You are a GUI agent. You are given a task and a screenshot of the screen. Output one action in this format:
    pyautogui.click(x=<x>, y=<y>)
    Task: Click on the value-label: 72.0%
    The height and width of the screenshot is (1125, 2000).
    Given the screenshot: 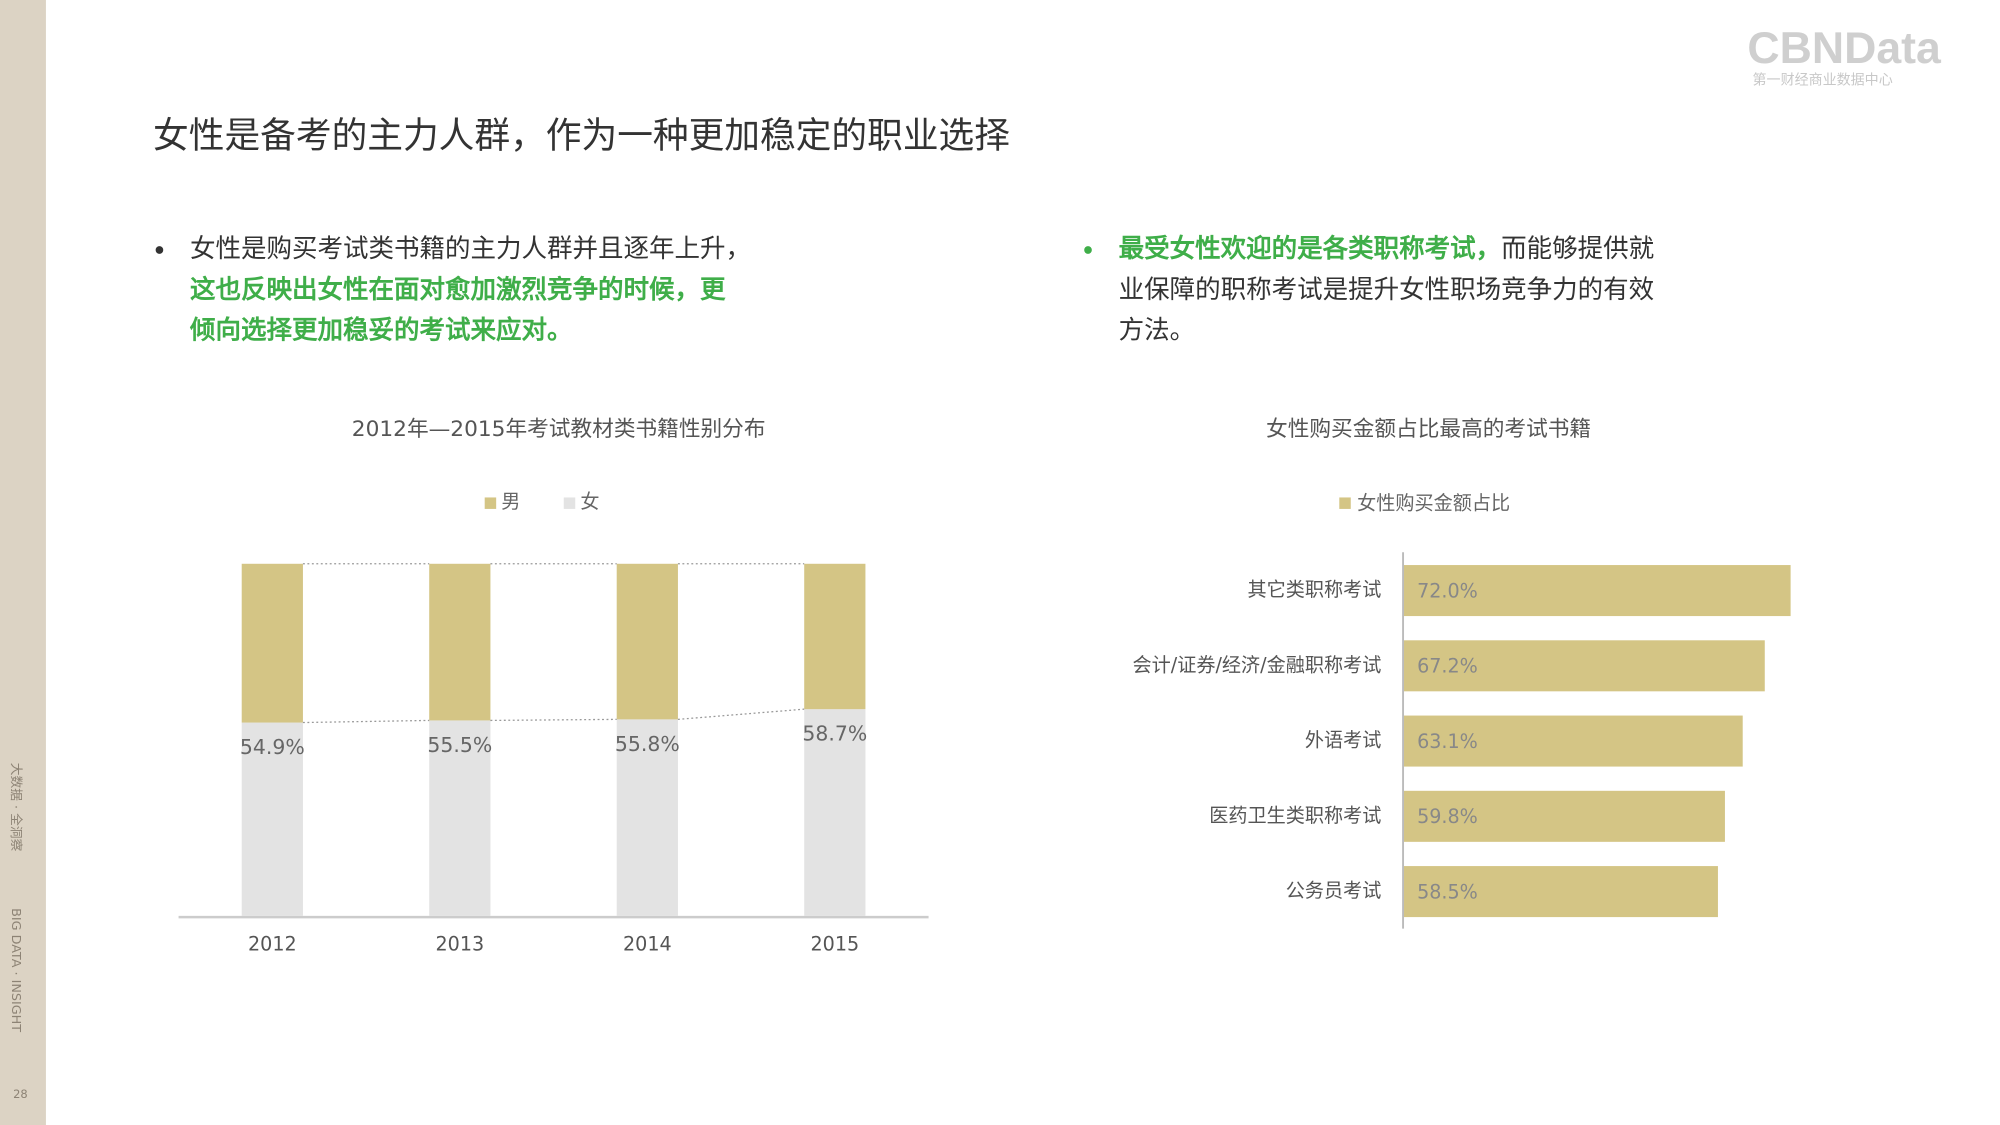 What is the action you would take?
    pyautogui.click(x=1447, y=590)
    